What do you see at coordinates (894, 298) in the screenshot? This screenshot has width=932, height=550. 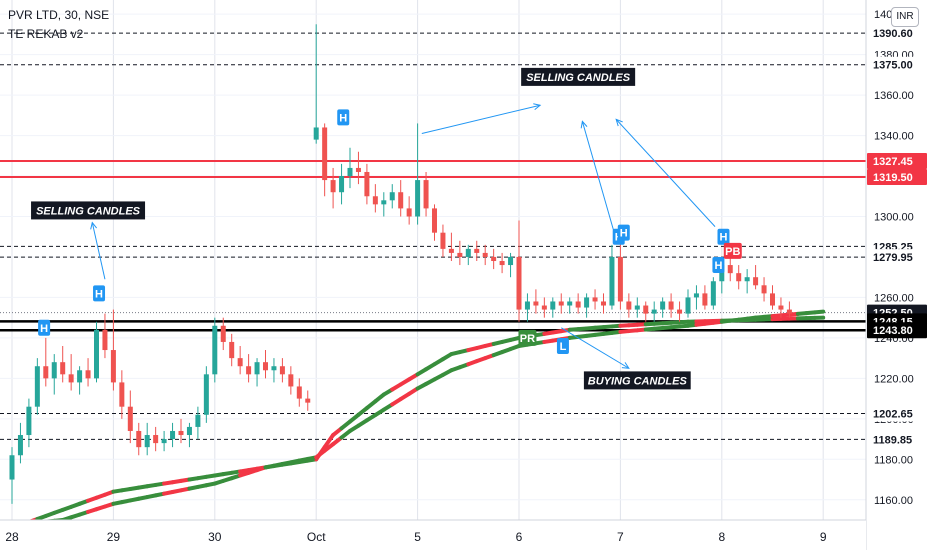 I see `price-tick-label: 1260.00` at bounding box center [894, 298].